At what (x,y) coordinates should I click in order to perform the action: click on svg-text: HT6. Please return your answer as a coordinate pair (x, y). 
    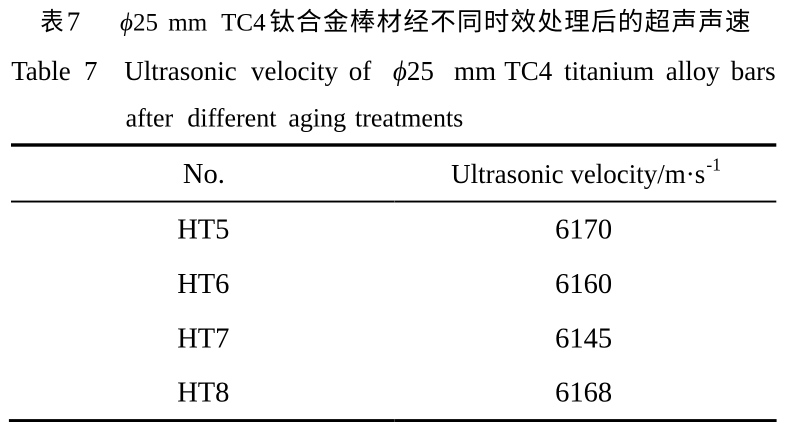
    Looking at the image, I should click on (203, 284).